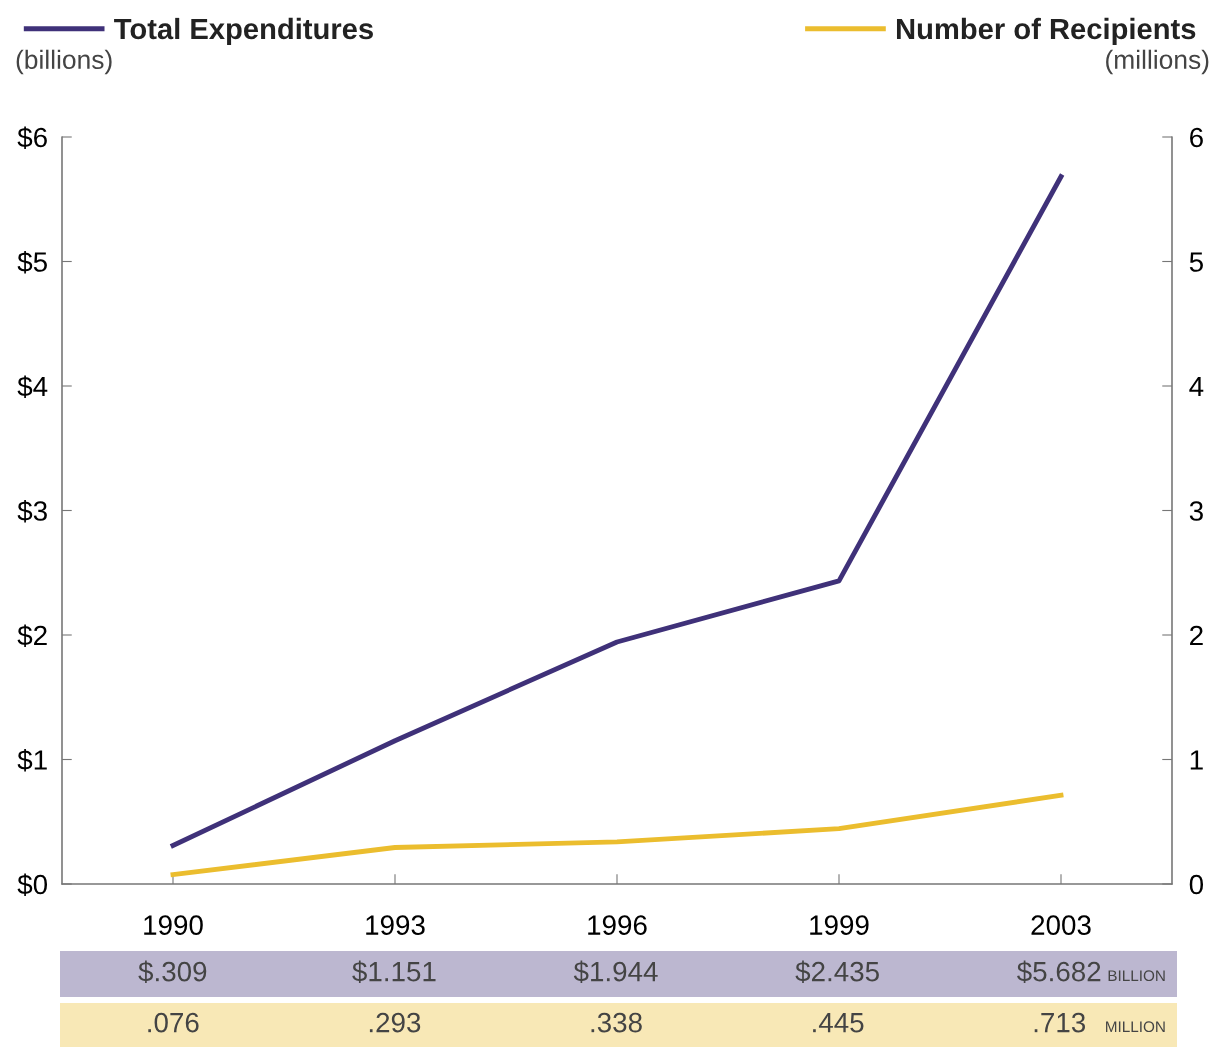 The height and width of the screenshot is (1047, 1213). What do you see at coordinates (394, 972) in the screenshot?
I see `data-label: $1.151` at bounding box center [394, 972].